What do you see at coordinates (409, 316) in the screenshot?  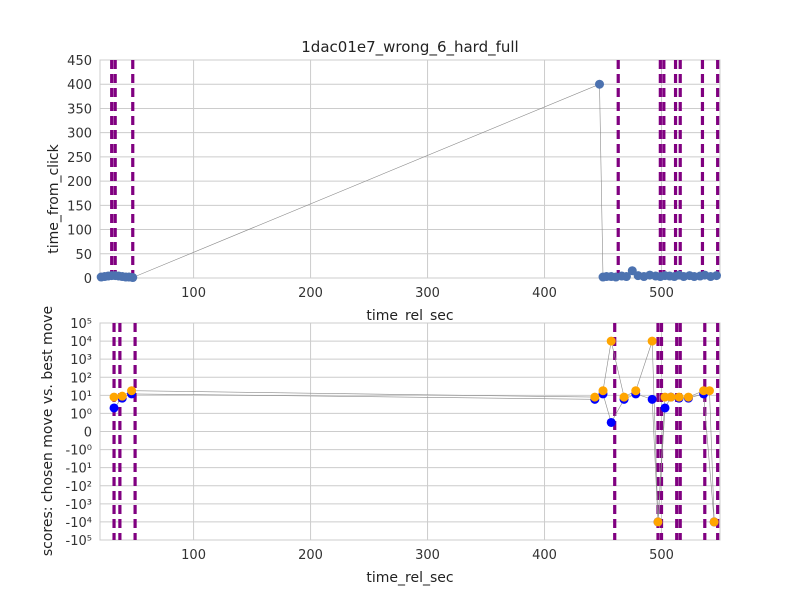 I see `top-plot-x-label: time_rel_sec` at bounding box center [409, 316].